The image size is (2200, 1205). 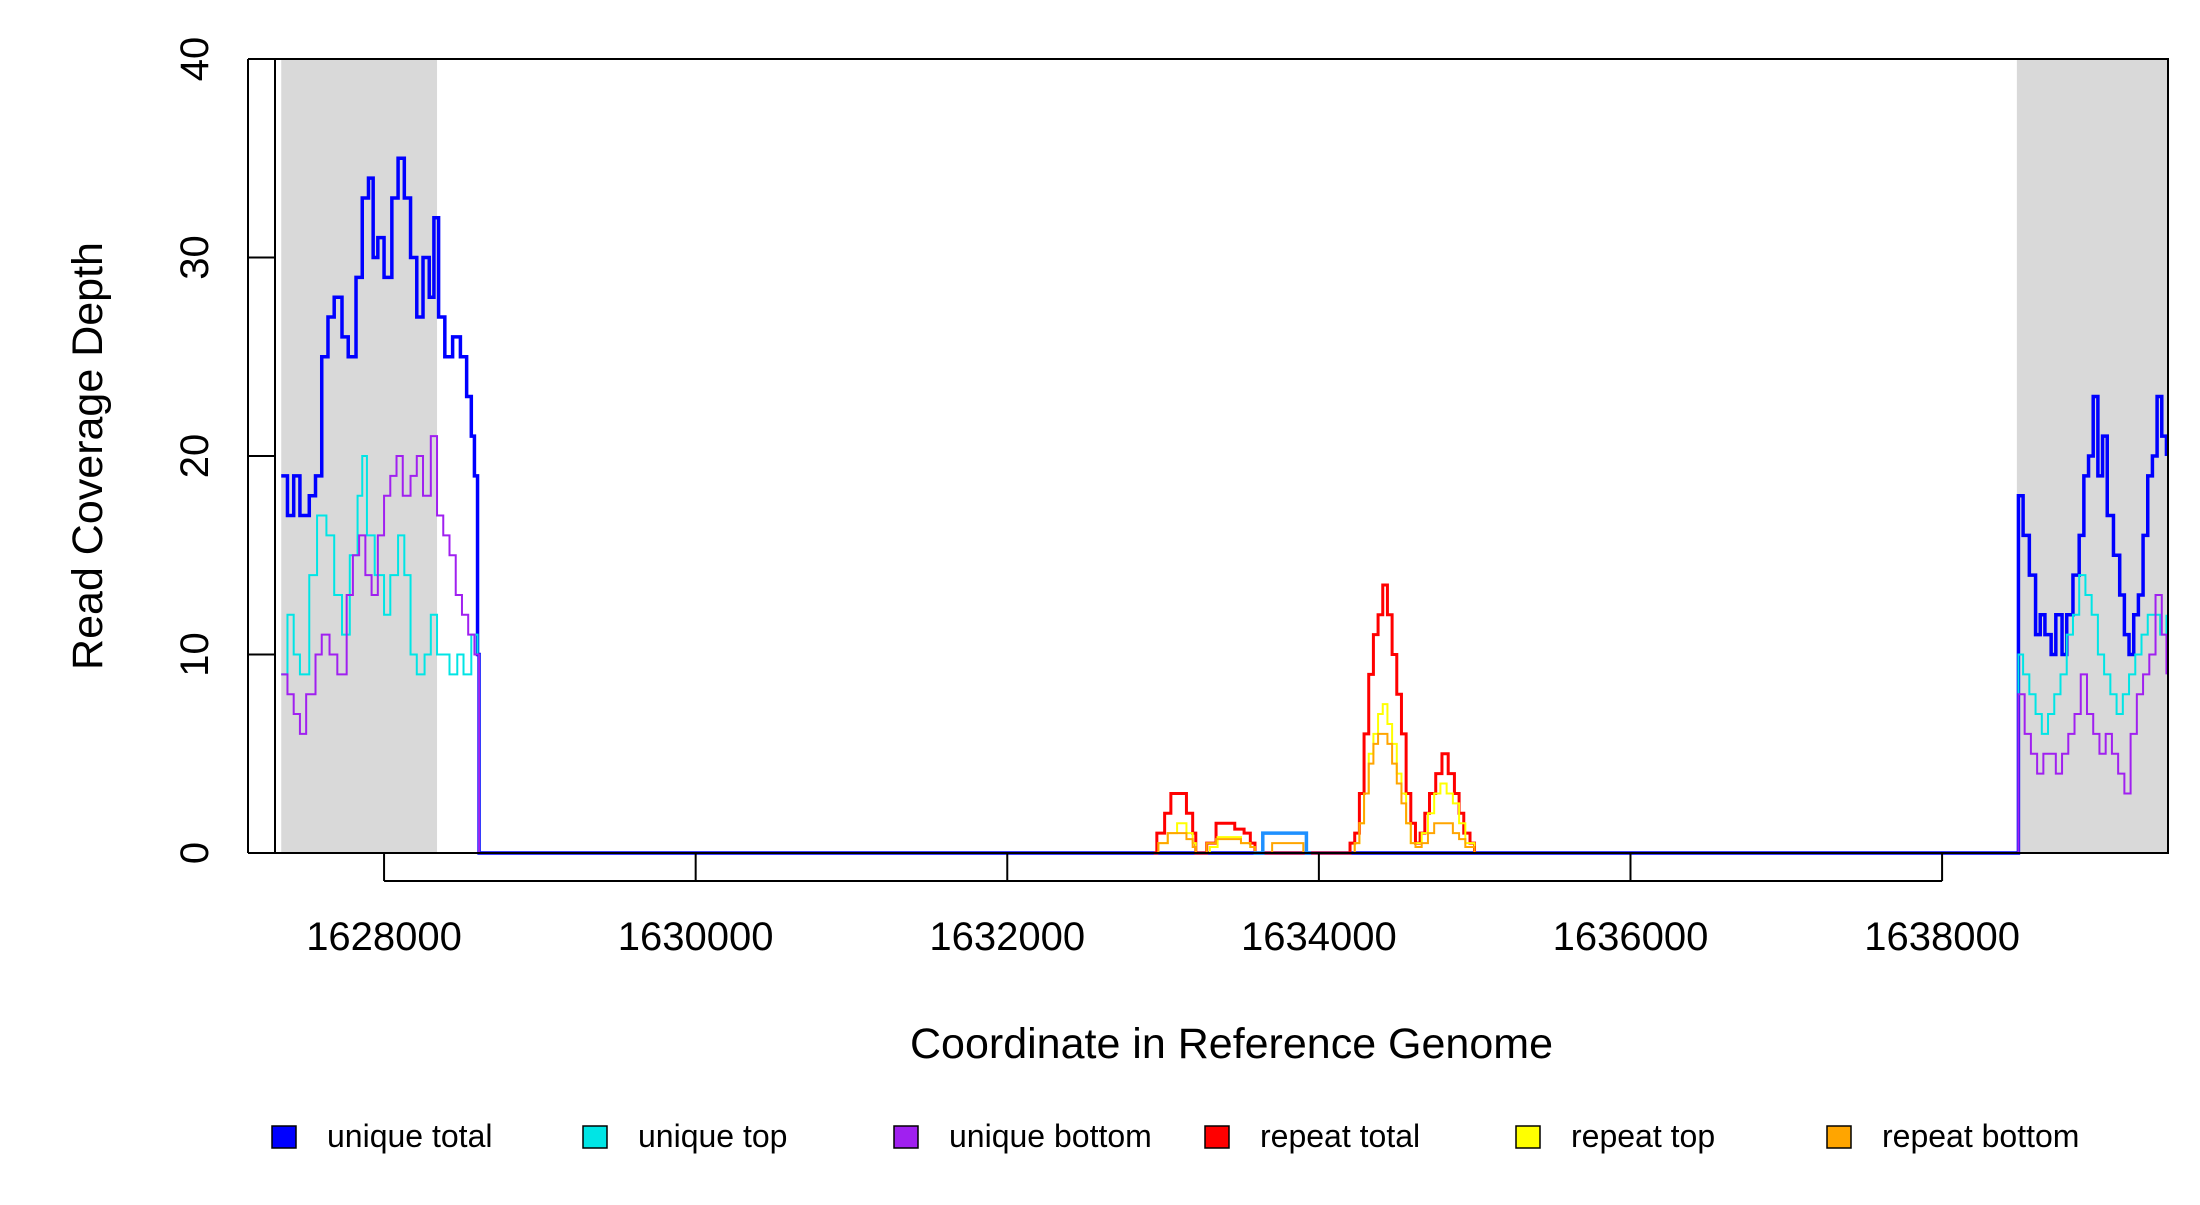 I want to click on legend-item: unique bottom, so click(x=1022, y=1136).